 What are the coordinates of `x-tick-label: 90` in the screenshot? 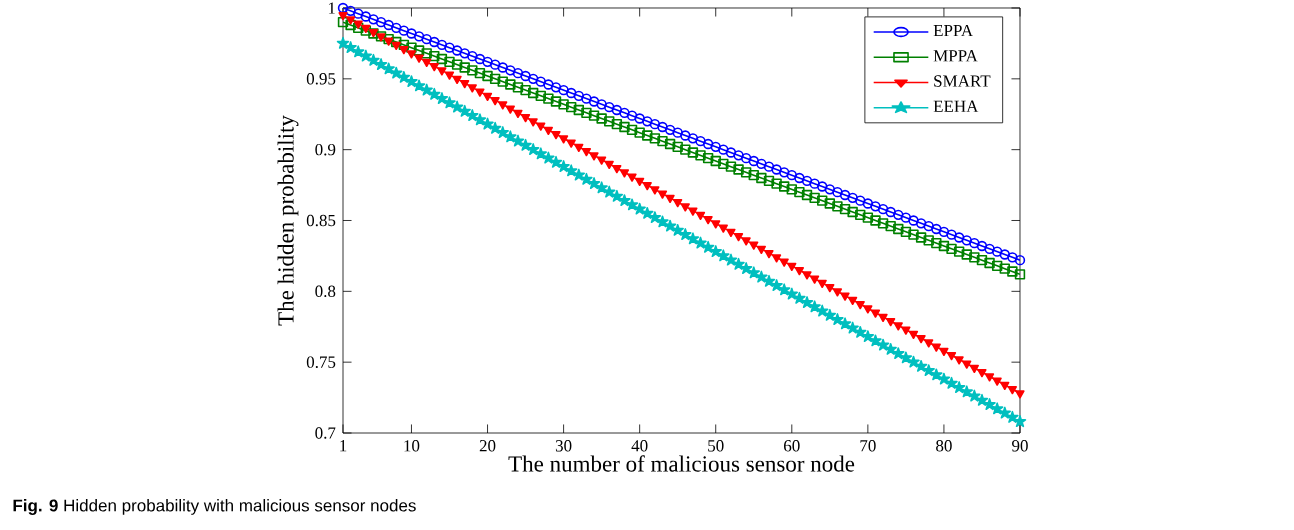 It's located at (1020, 446).